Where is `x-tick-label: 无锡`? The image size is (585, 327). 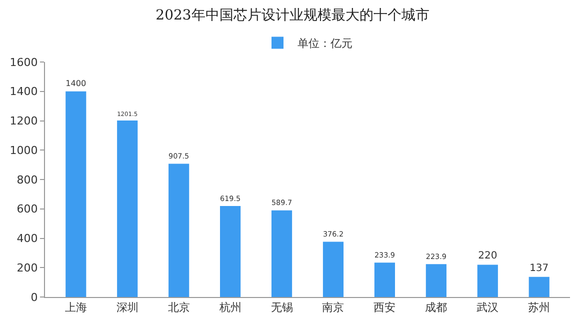
x-tick-label: 无锡 is located at coordinates (281, 307).